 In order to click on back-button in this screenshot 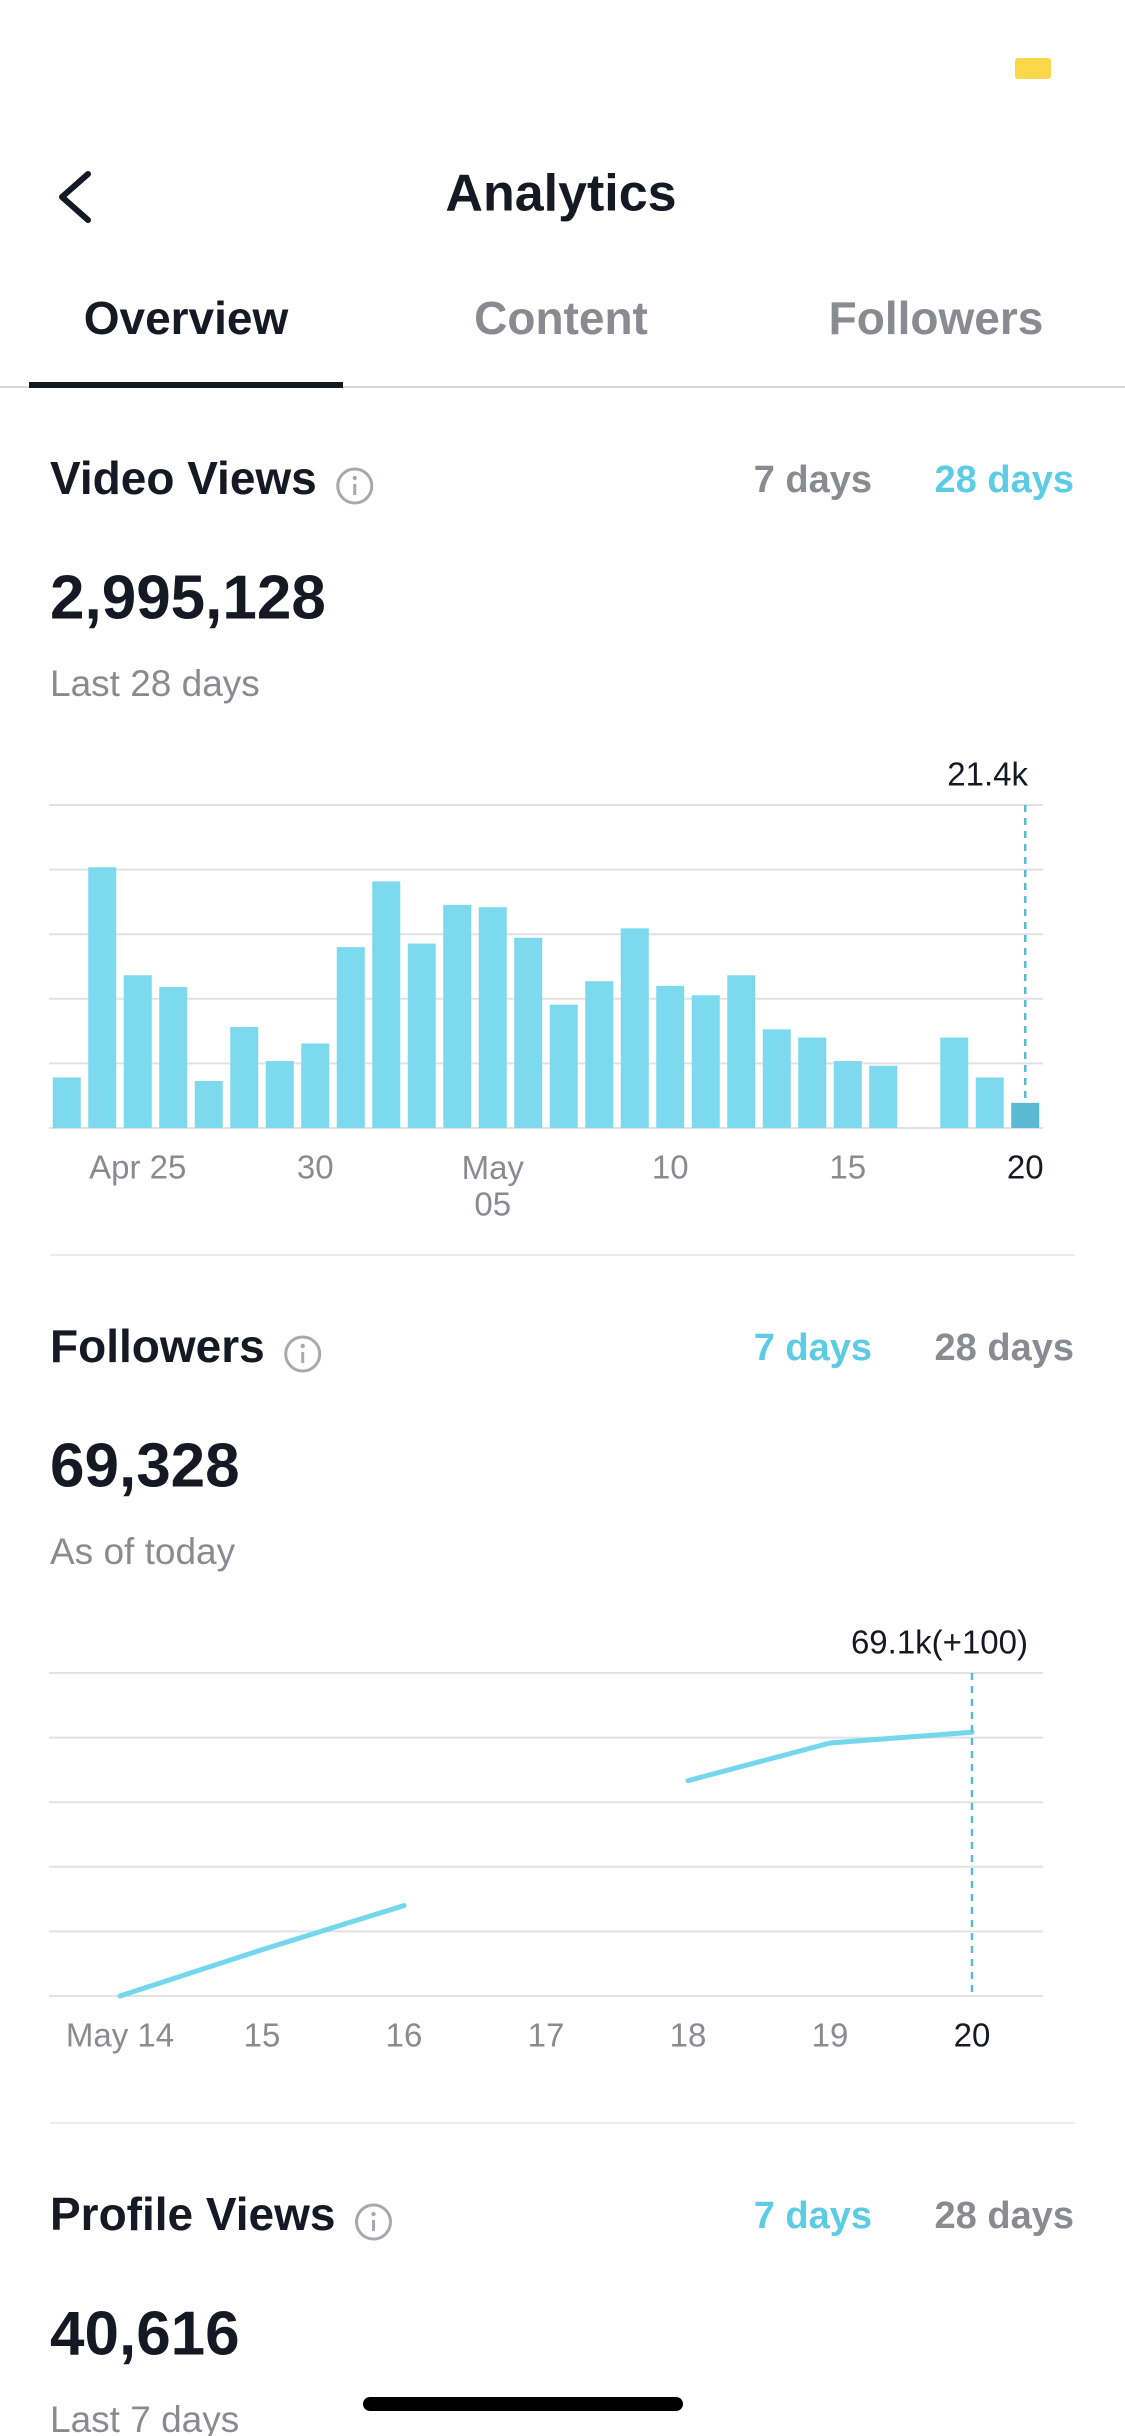, I will do `click(75, 197)`.